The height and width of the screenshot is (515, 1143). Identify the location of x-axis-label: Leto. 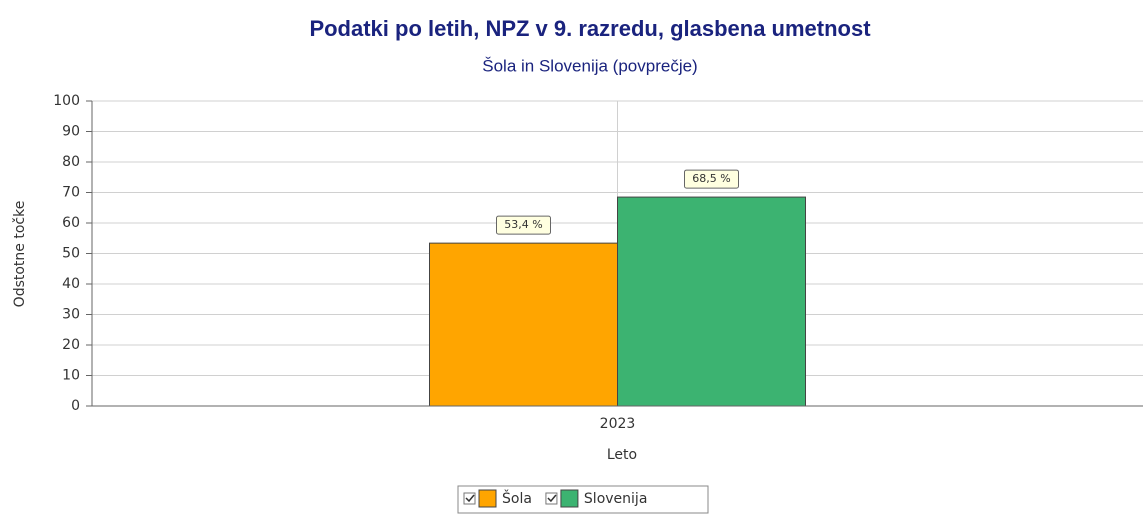
(622, 455).